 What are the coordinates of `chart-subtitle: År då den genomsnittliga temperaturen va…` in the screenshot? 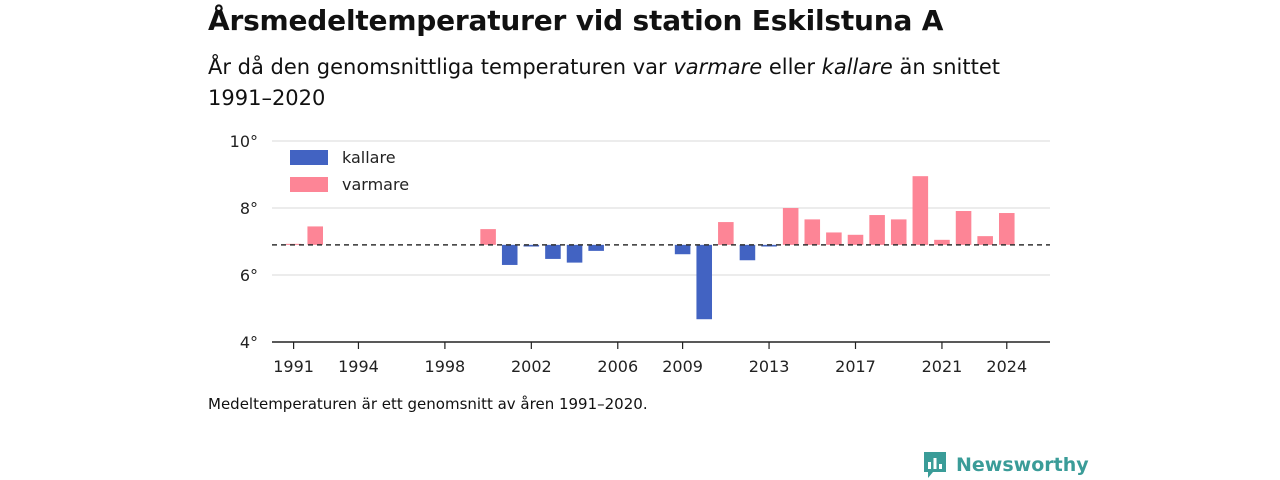 It's located at (618, 83).